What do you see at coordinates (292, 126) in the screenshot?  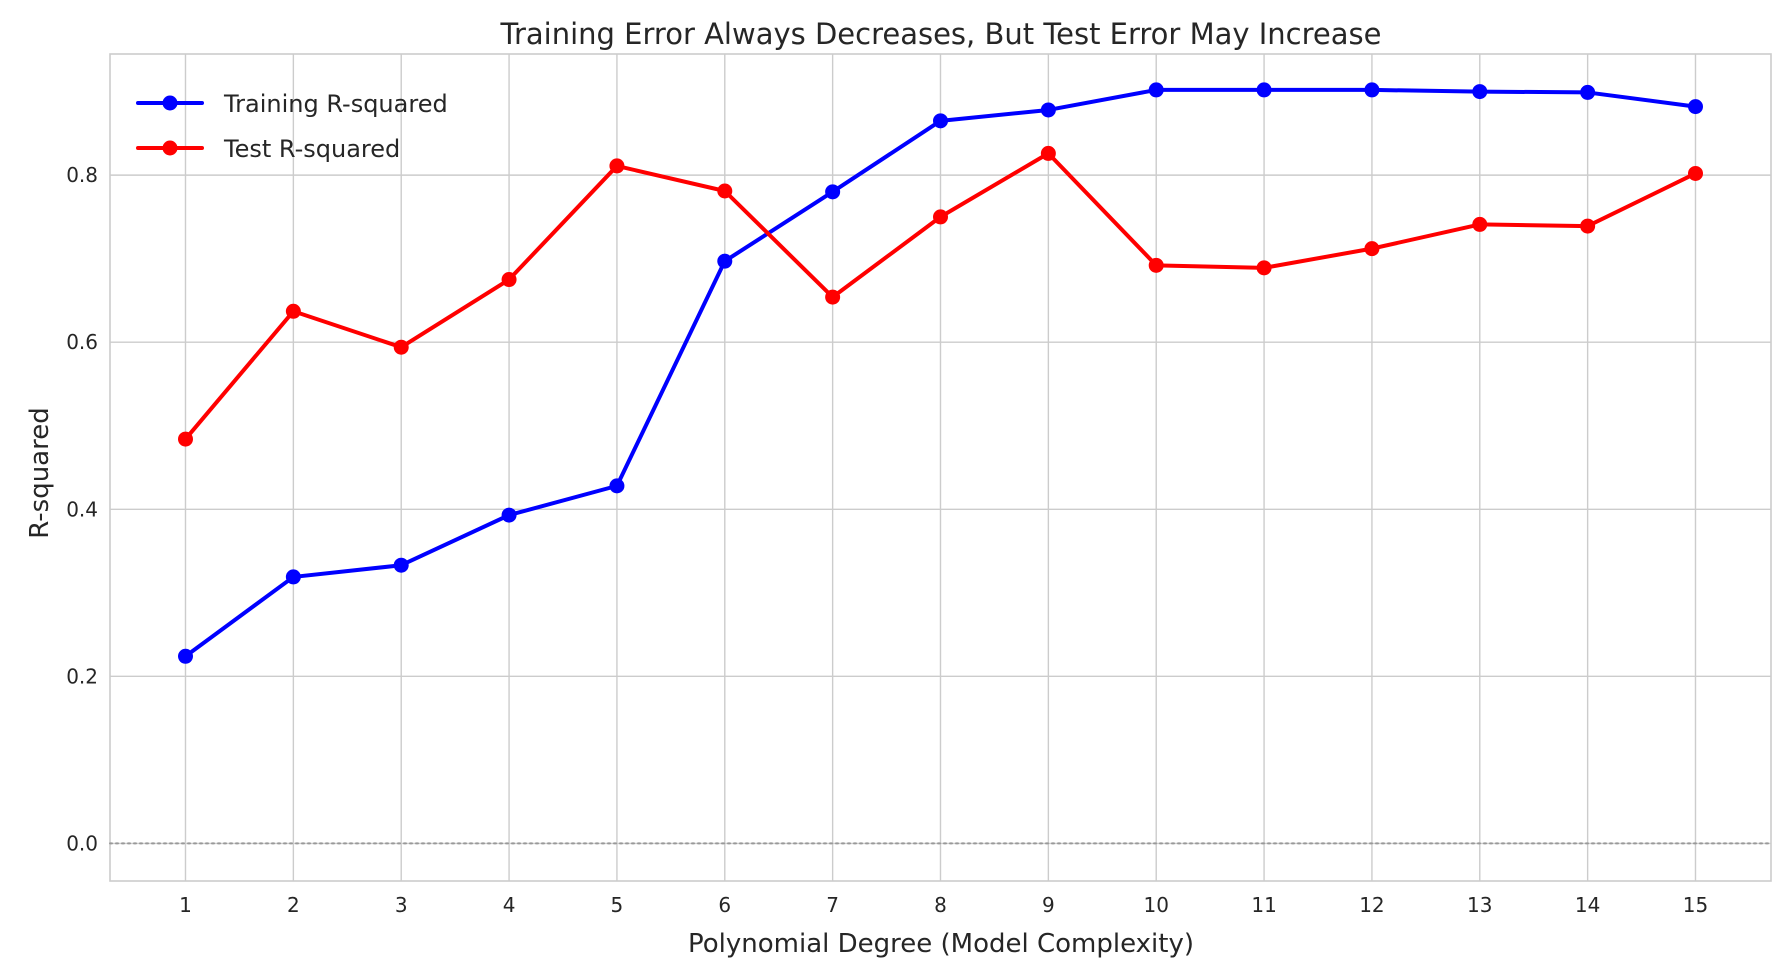 I see `legend: Training R-squared Test R-squared` at bounding box center [292, 126].